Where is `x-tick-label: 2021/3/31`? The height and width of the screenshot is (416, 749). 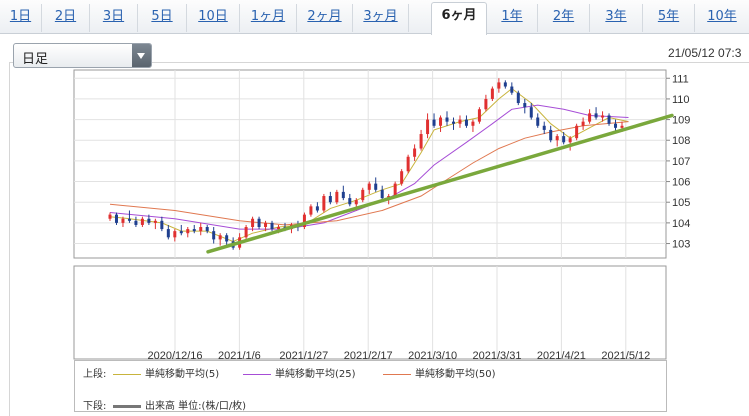
x-tick-label: 2021/3/31 is located at coordinates (497, 356).